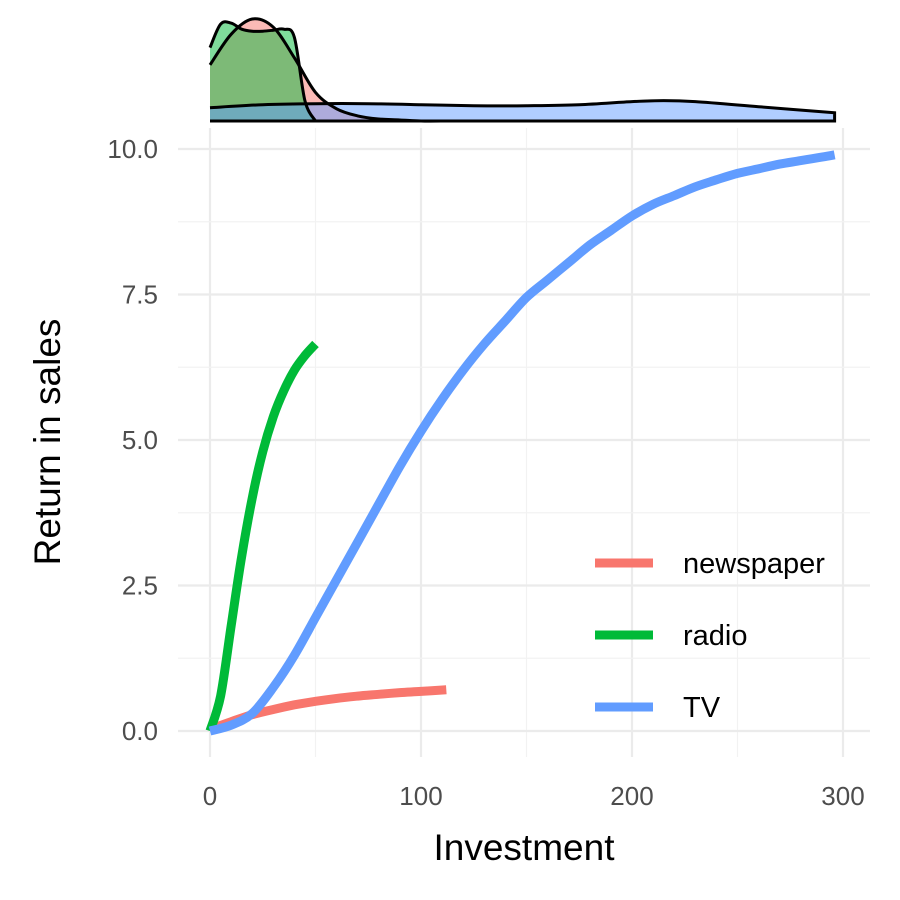  Describe the element at coordinates (132, 149) in the screenshot. I see `y-tick-label: 10.0` at that location.